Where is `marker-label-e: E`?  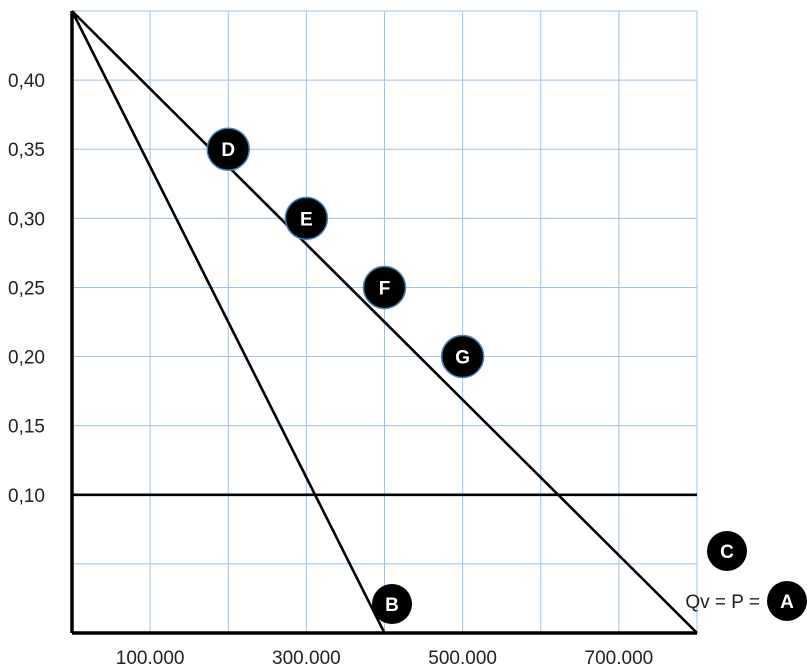 marker-label-e: E is located at coordinates (306, 219).